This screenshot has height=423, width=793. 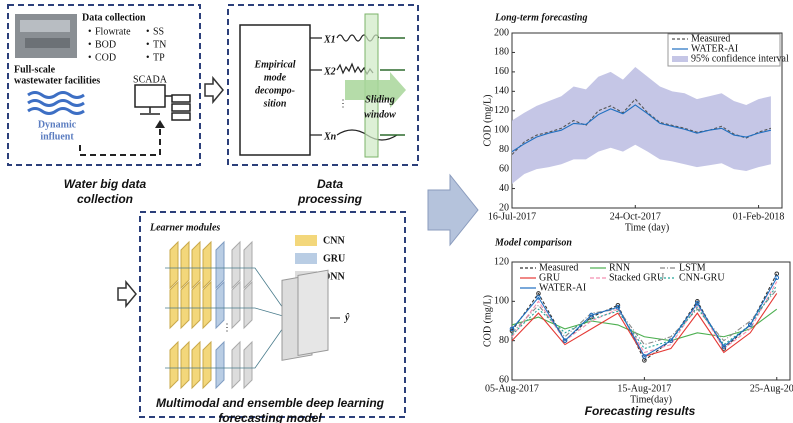 I want to click on x-axis-label: Time(day), so click(x=651, y=399).